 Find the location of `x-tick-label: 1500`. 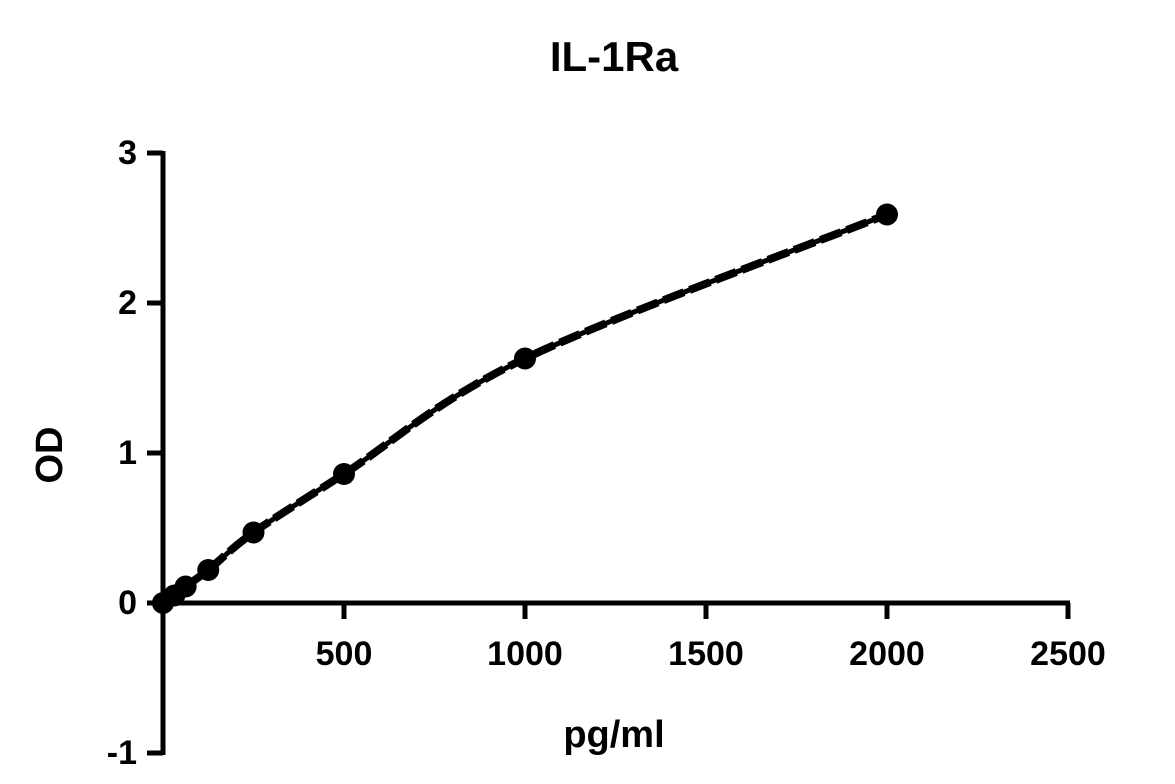

x-tick-label: 1500 is located at coordinates (706, 654).